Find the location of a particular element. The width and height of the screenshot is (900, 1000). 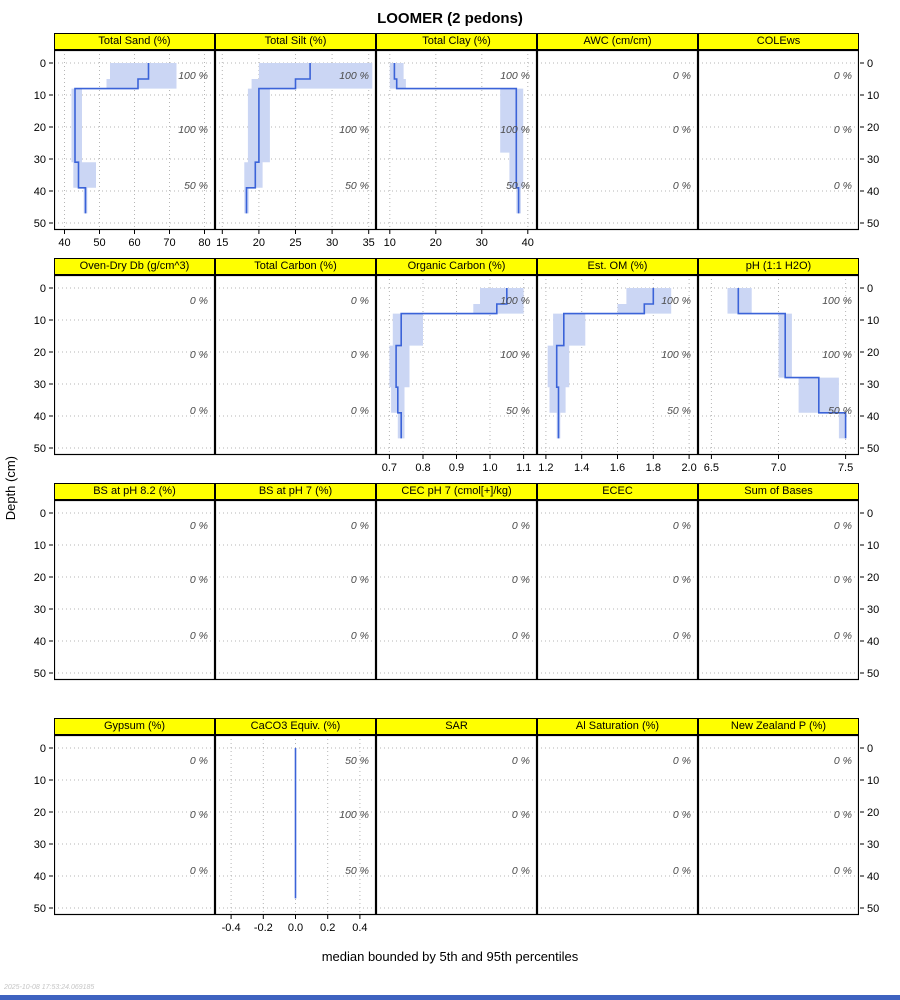

panel-est-om: Est. OM (%) 100 % 100 % 50 % 1.2 1.4 1.6 1.8 2.0 is located at coordinates (617, 368).